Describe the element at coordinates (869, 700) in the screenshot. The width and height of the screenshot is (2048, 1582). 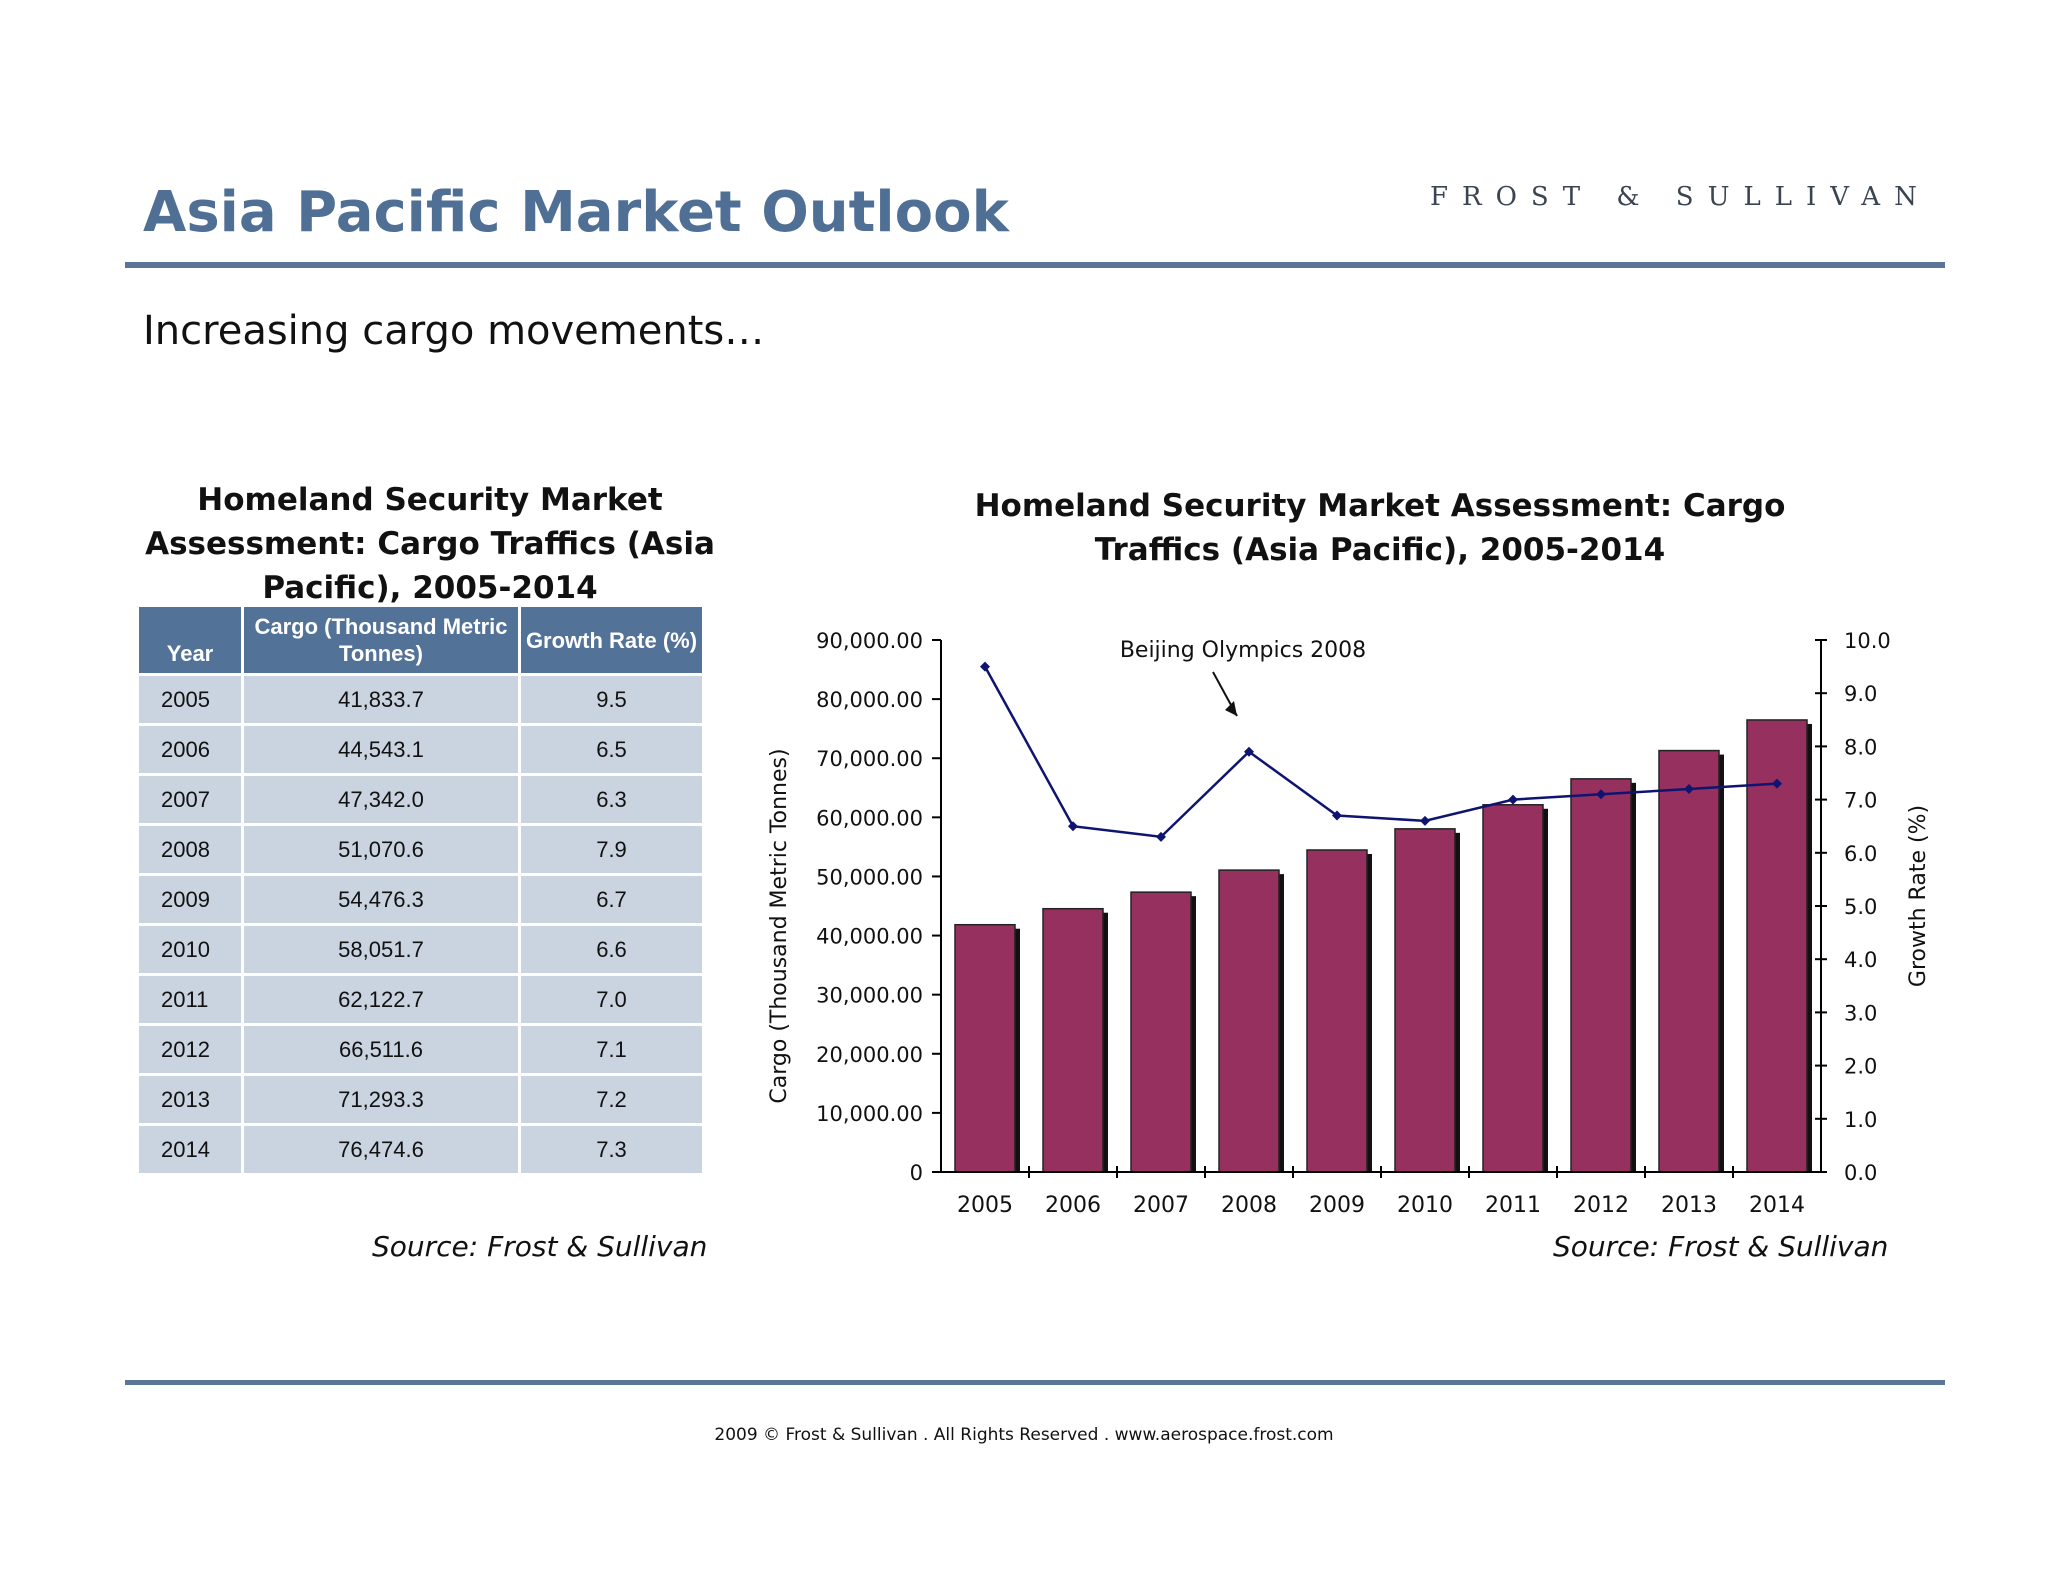
I see `y-tick-label: 80,000.00` at that location.